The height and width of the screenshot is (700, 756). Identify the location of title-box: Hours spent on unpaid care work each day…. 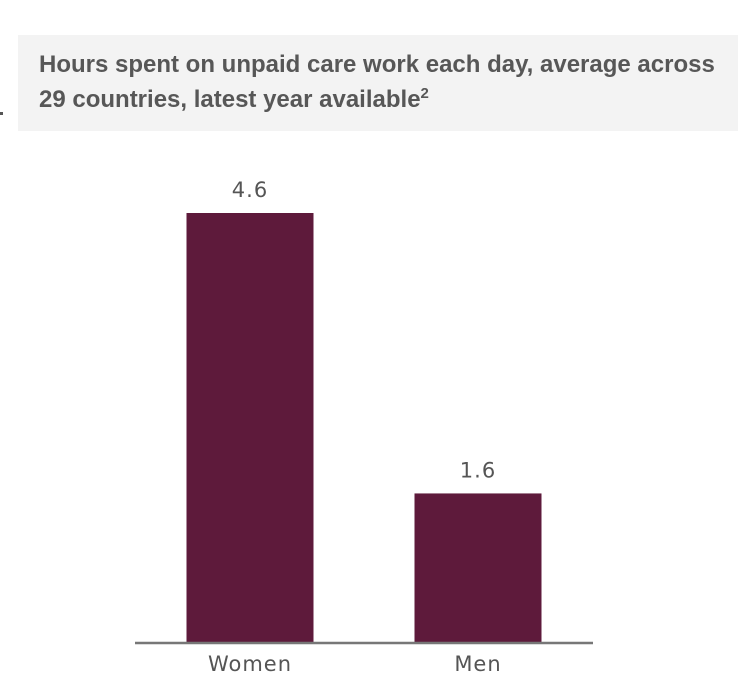
(378, 83).